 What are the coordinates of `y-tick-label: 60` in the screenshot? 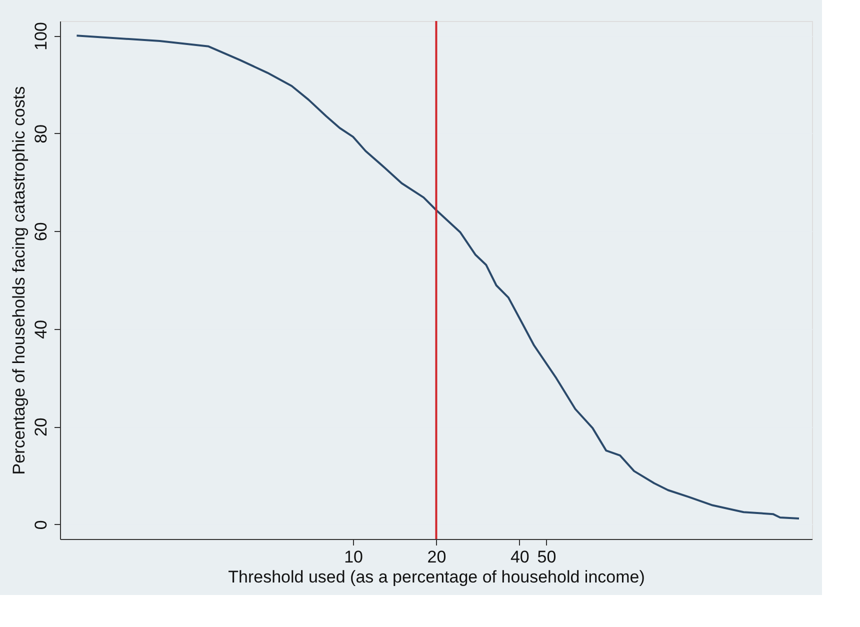 It's located at (41, 232).